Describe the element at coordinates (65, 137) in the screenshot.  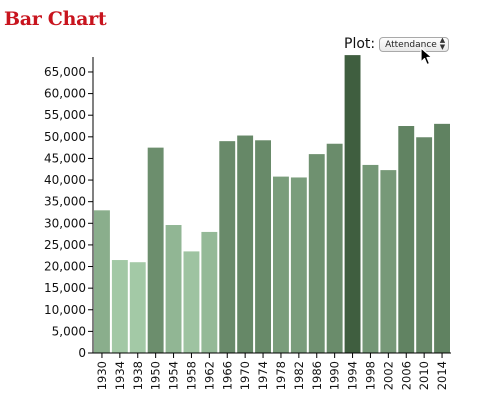
I see `y-tick-label: 50,000` at that location.